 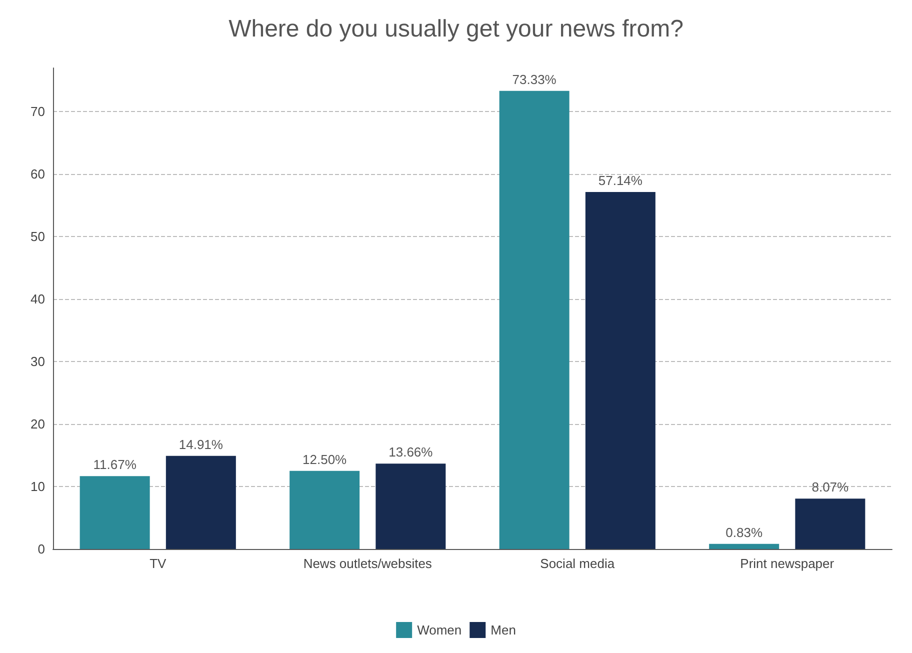 I want to click on data-label: 0.83%, so click(x=744, y=532).